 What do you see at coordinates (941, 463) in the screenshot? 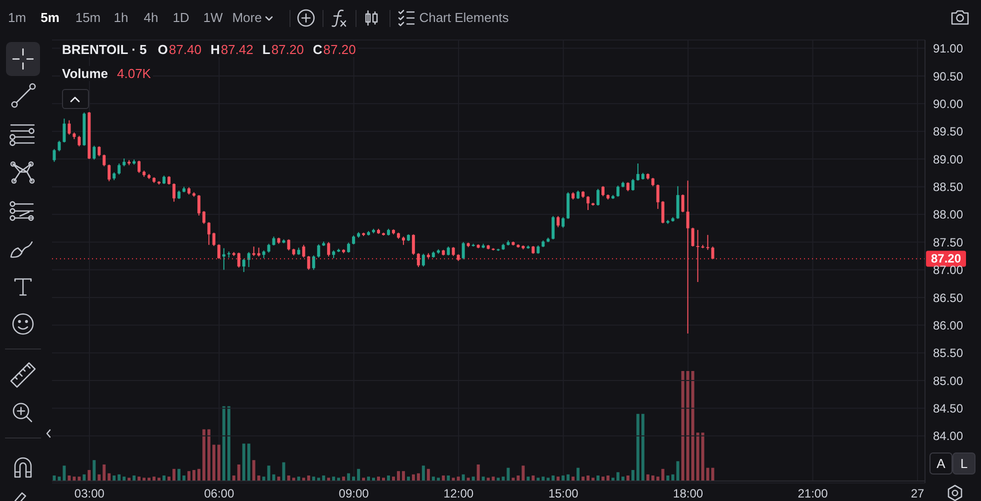
I see `text: A` at bounding box center [941, 463].